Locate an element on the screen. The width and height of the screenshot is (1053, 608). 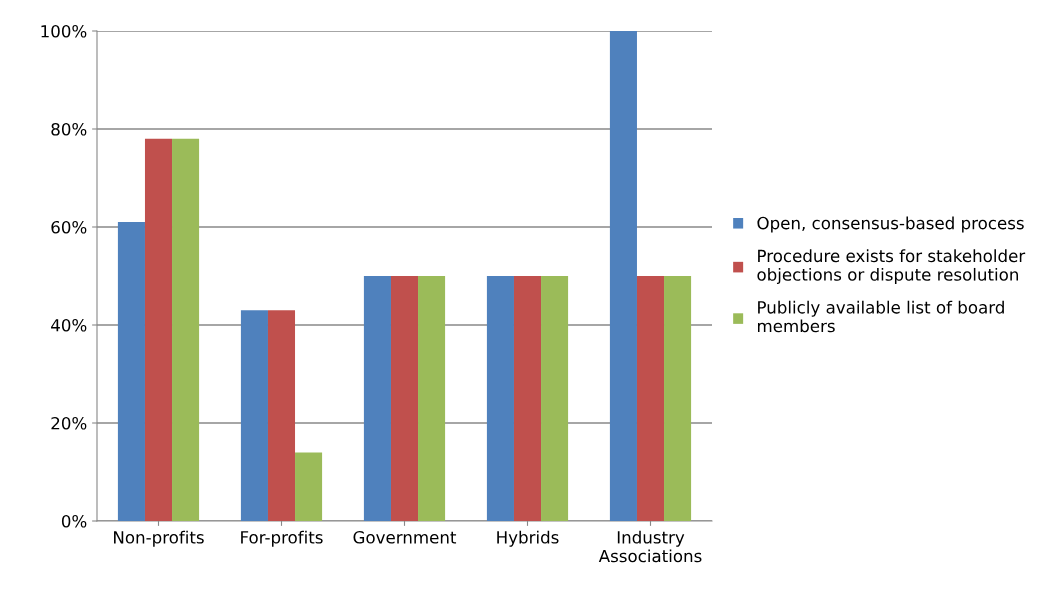
y-tick-label: 80% is located at coordinates (69, 129).